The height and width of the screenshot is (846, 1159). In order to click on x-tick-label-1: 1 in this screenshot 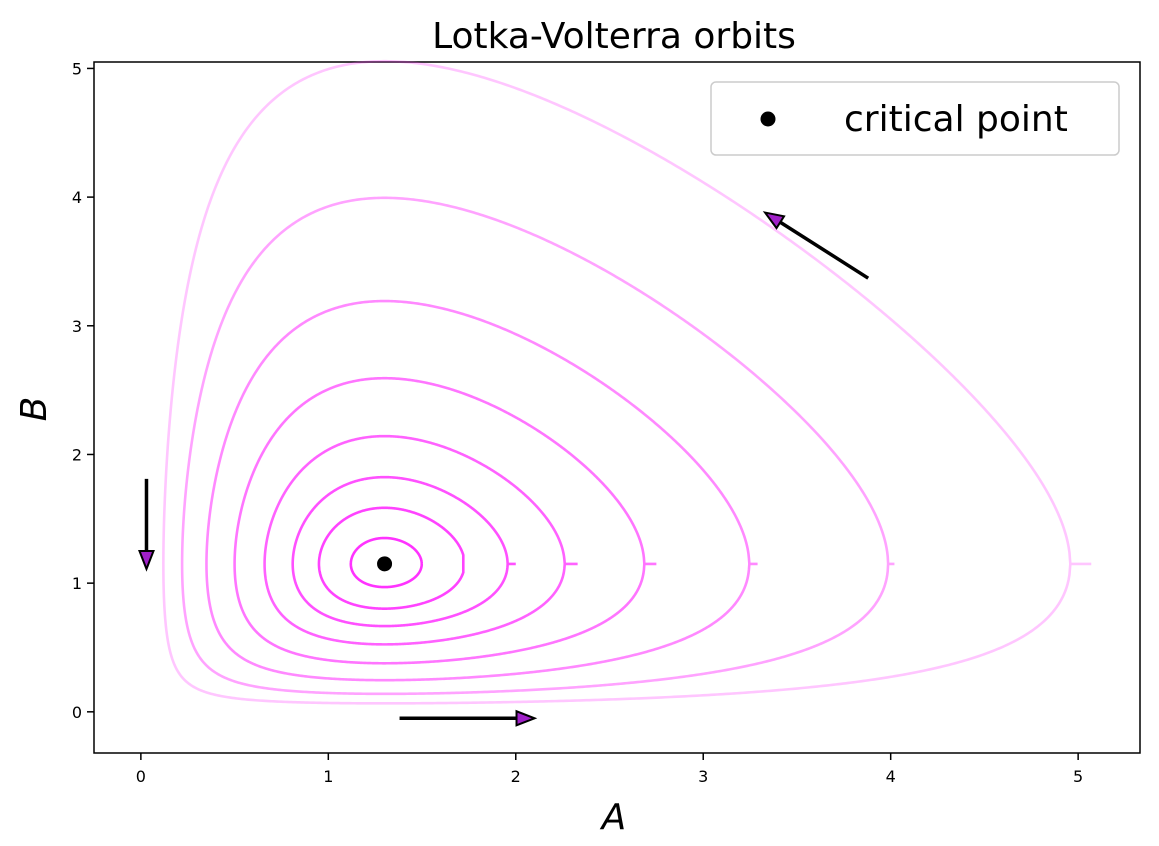, I will do `click(328, 776)`.